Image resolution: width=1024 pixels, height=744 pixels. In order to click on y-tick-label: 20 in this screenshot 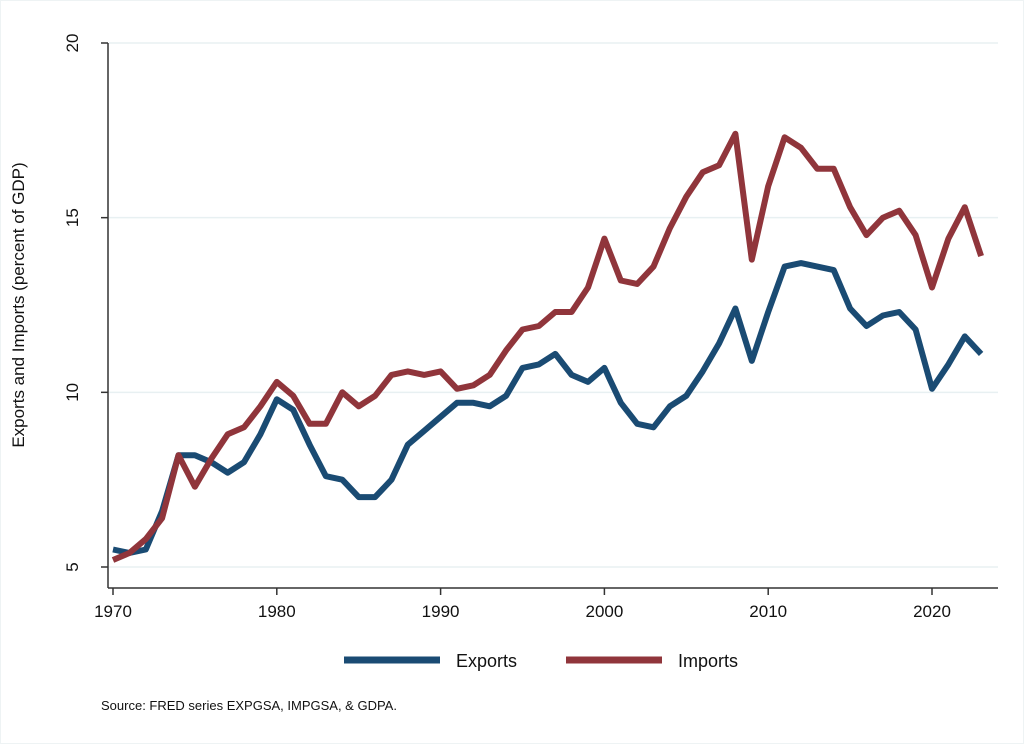, I will do `click(72, 43)`.